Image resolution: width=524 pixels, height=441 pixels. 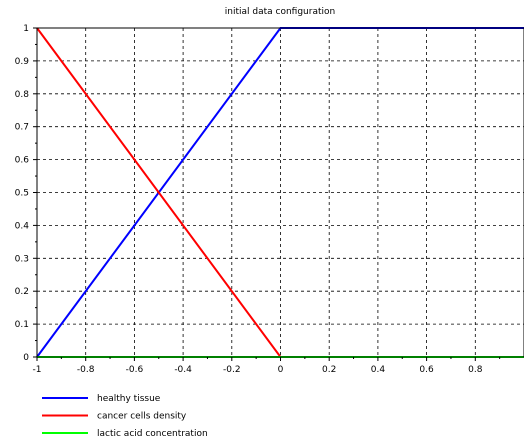 What do you see at coordinates (142, 417) in the screenshot?
I see `legend-label-1: cancer cells density` at bounding box center [142, 417].